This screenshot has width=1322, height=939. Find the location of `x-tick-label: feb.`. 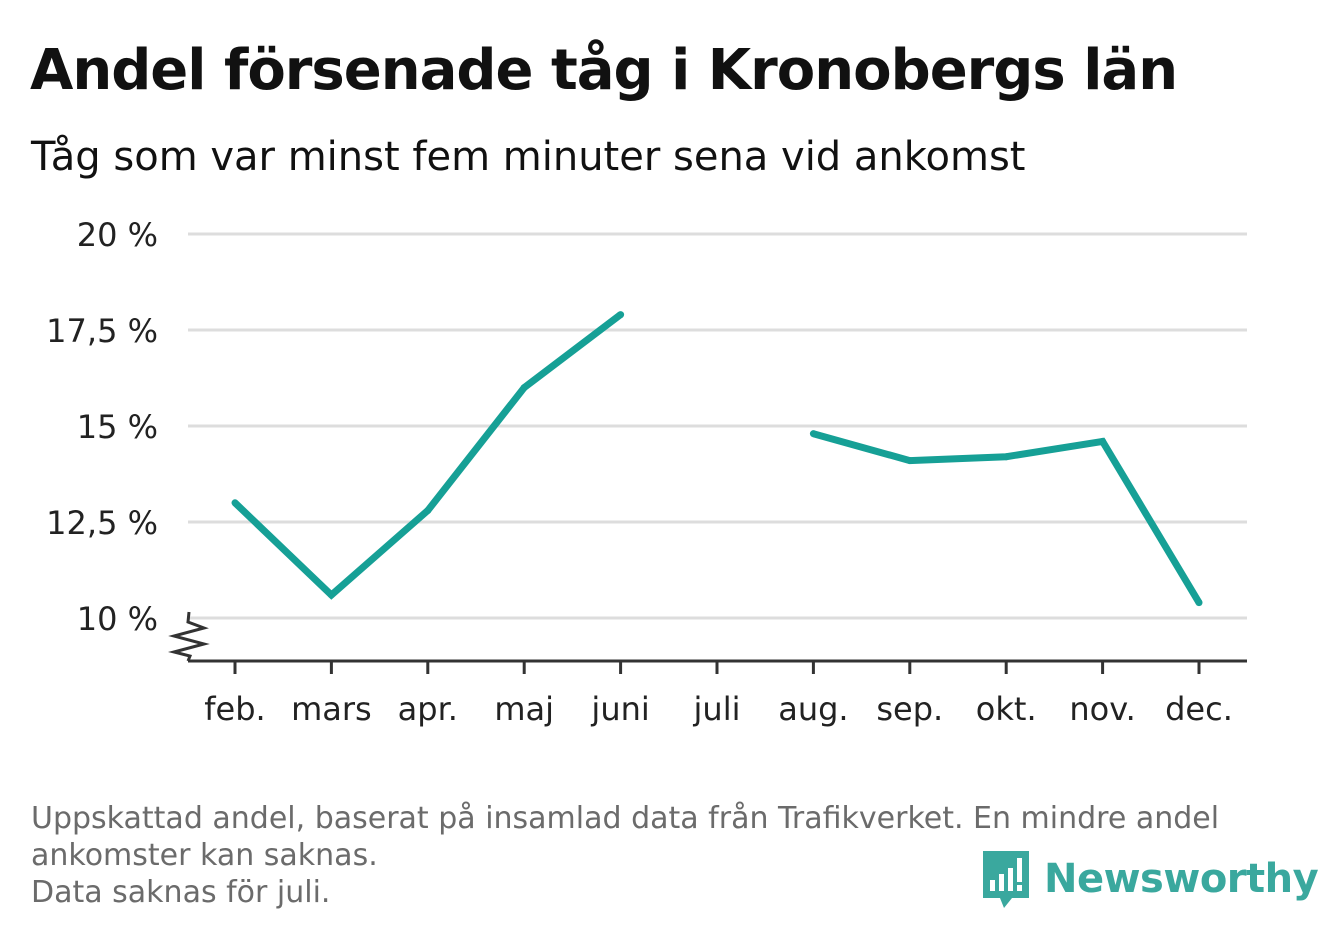

x-tick-label: feb. is located at coordinates (234, 709).